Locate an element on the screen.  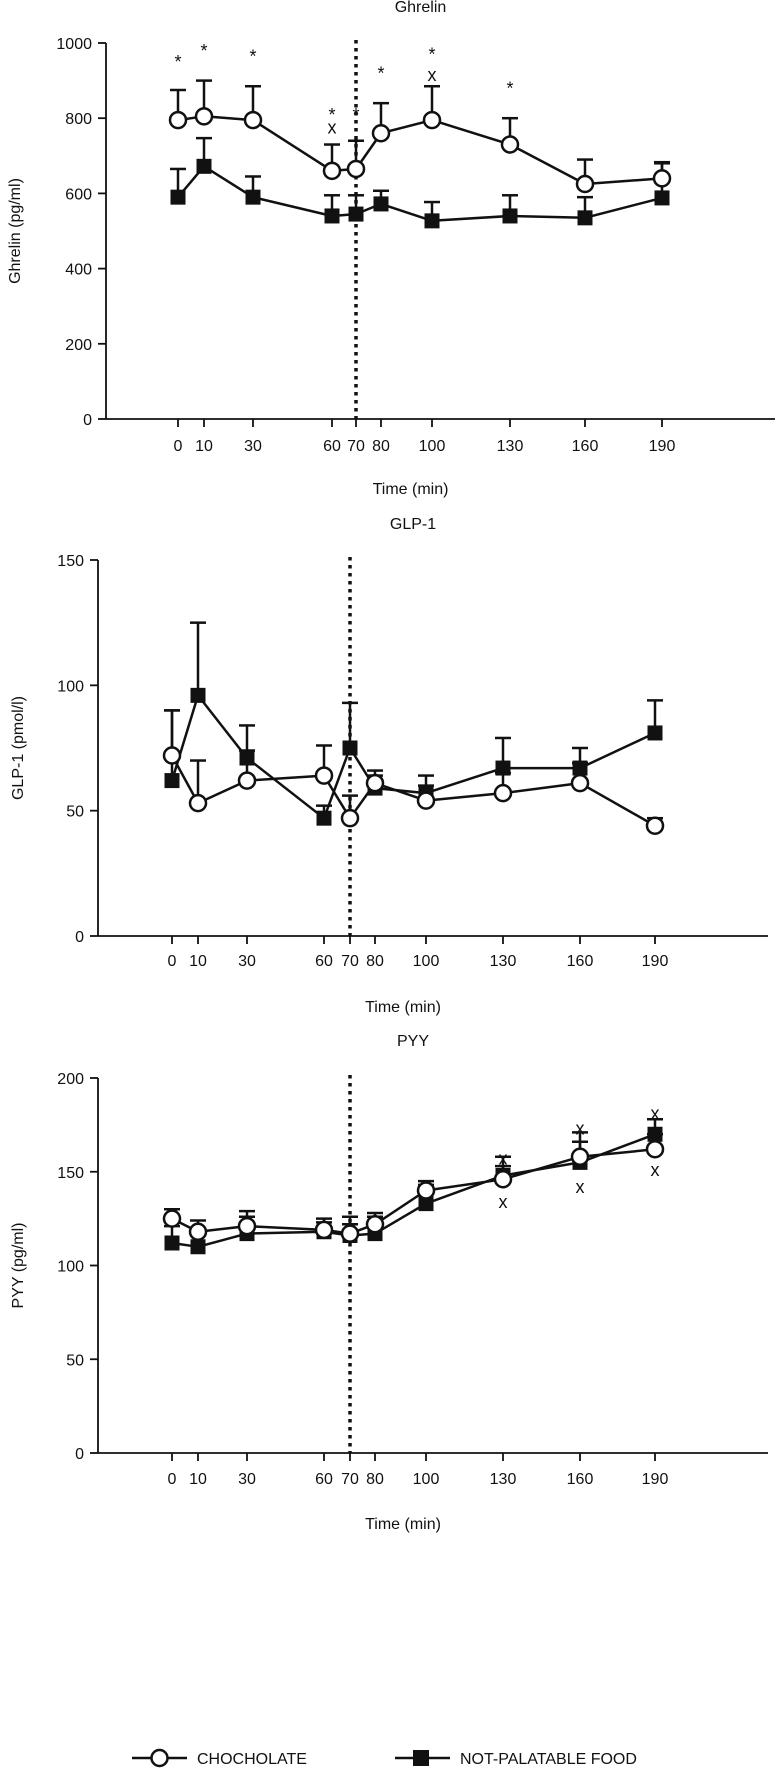
pyy-x-tick-label-190: 190 is located at coordinates (655, 1479).